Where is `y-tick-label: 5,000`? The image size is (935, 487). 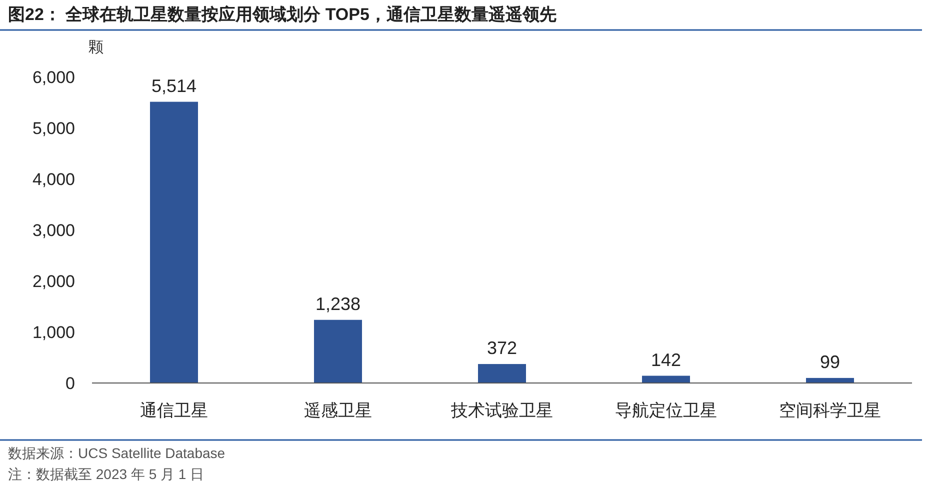 y-tick-label: 5,000 is located at coordinates (53, 128).